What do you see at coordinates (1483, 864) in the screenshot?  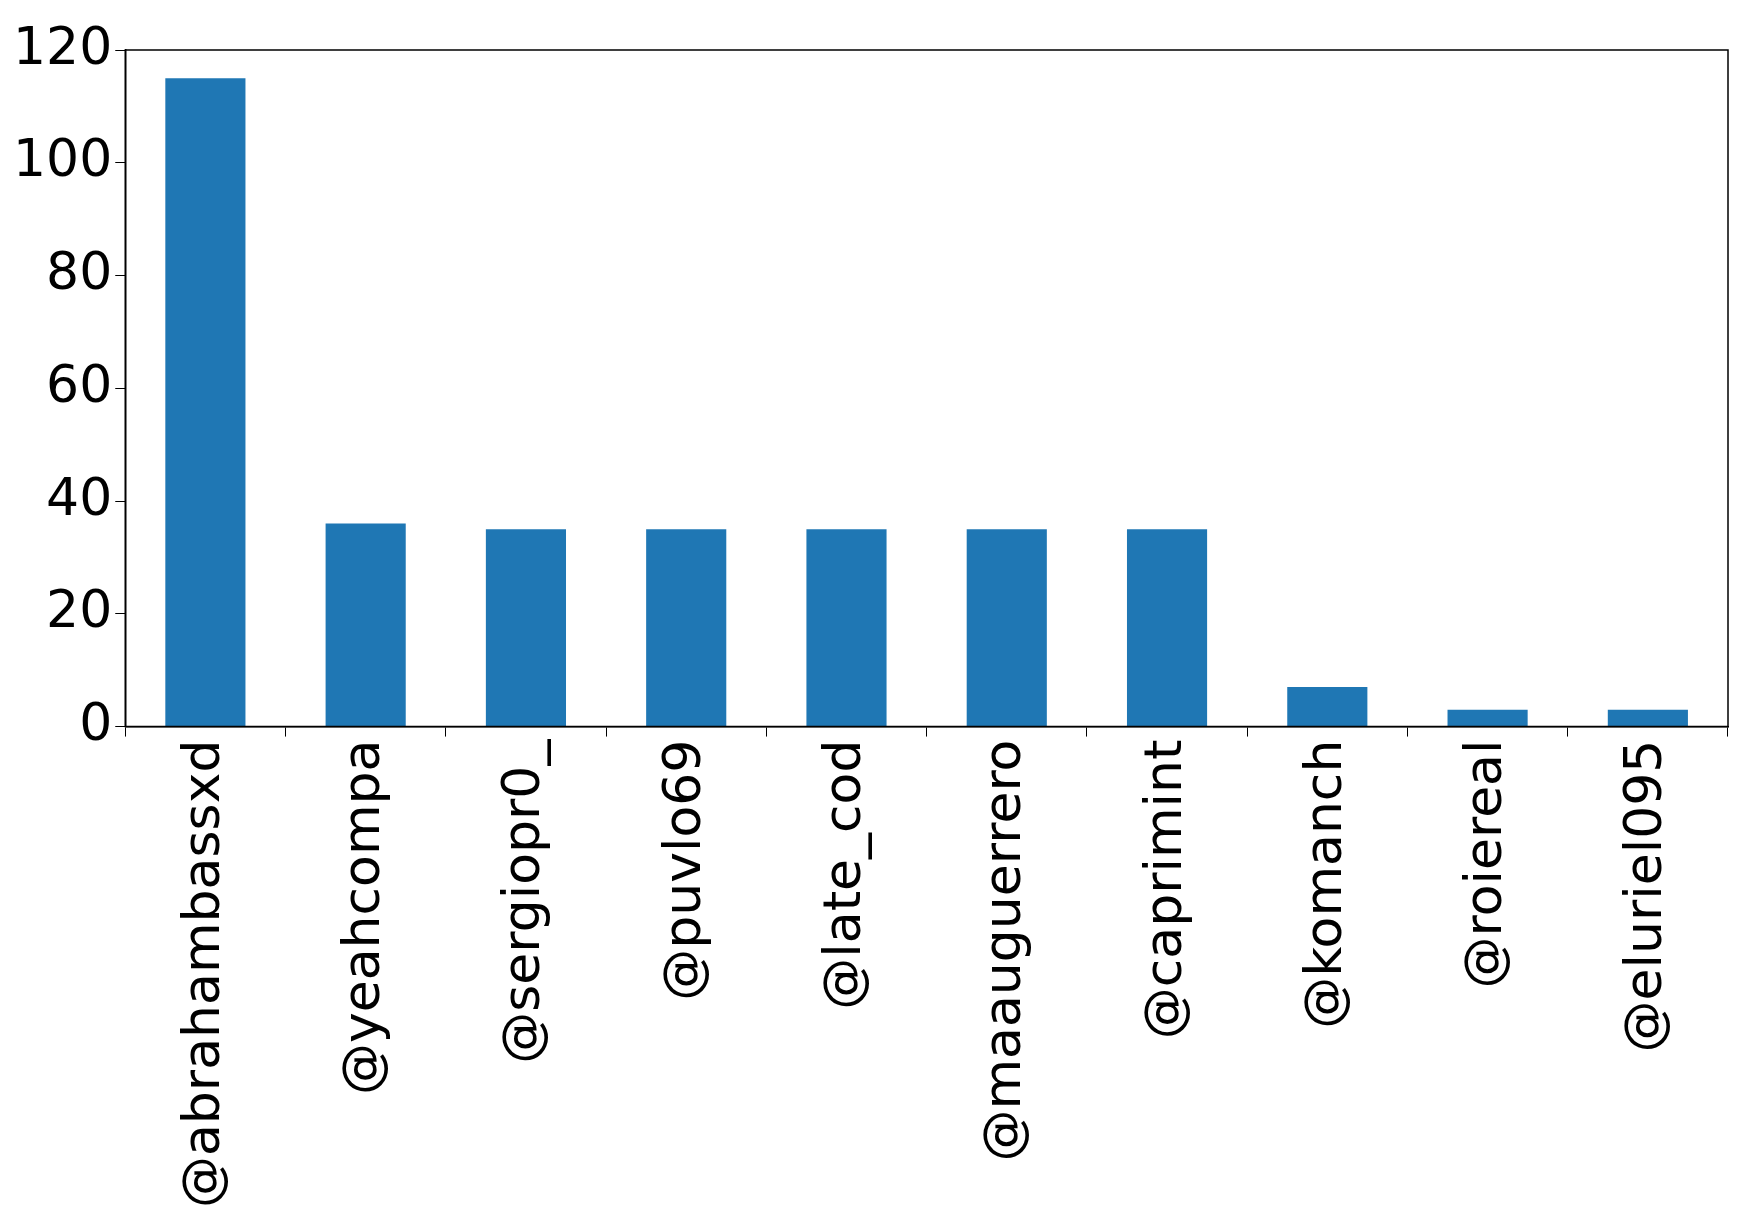 I see `x-tick-label: @roiereal` at bounding box center [1483, 864].